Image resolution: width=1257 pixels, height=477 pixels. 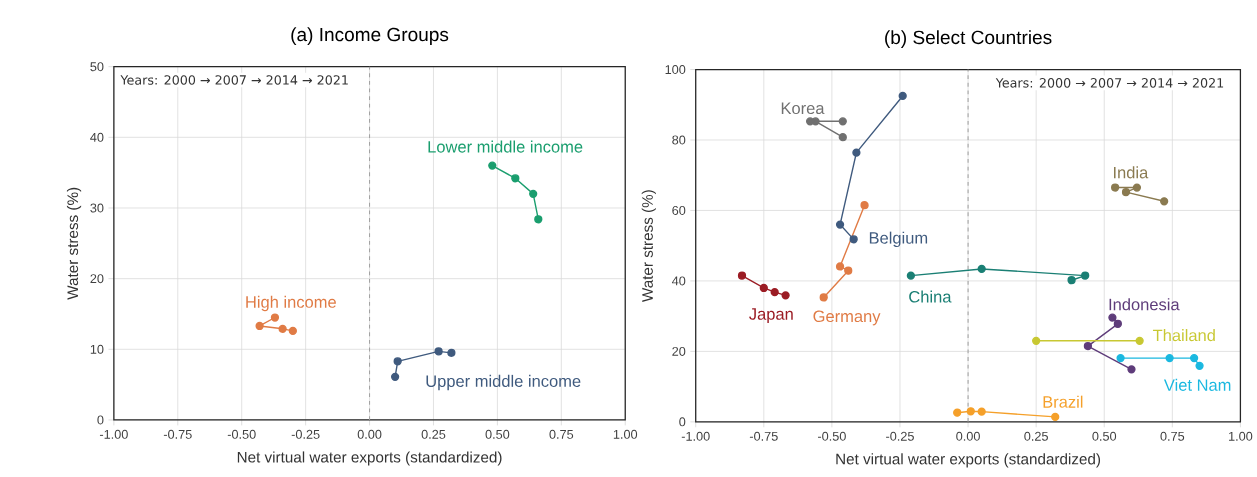 What do you see at coordinates (679, 210) in the screenshot?
I see `y-tick-label: 60` at bounding box center [679, 210].